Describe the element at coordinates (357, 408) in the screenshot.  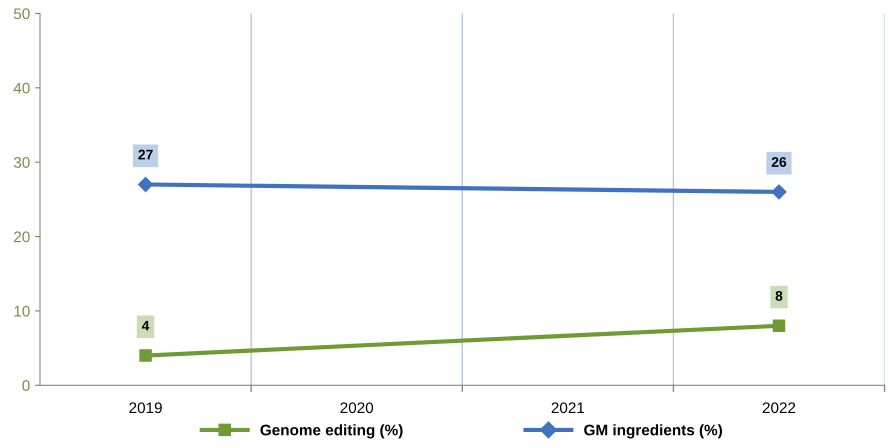
I see `x-tick-label: 2020` at that location.